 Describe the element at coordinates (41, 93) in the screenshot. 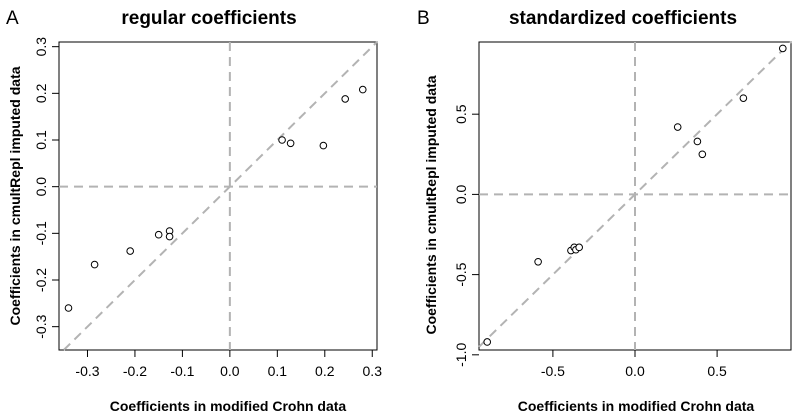

I see `y-tick-label: 0.2` at that location.